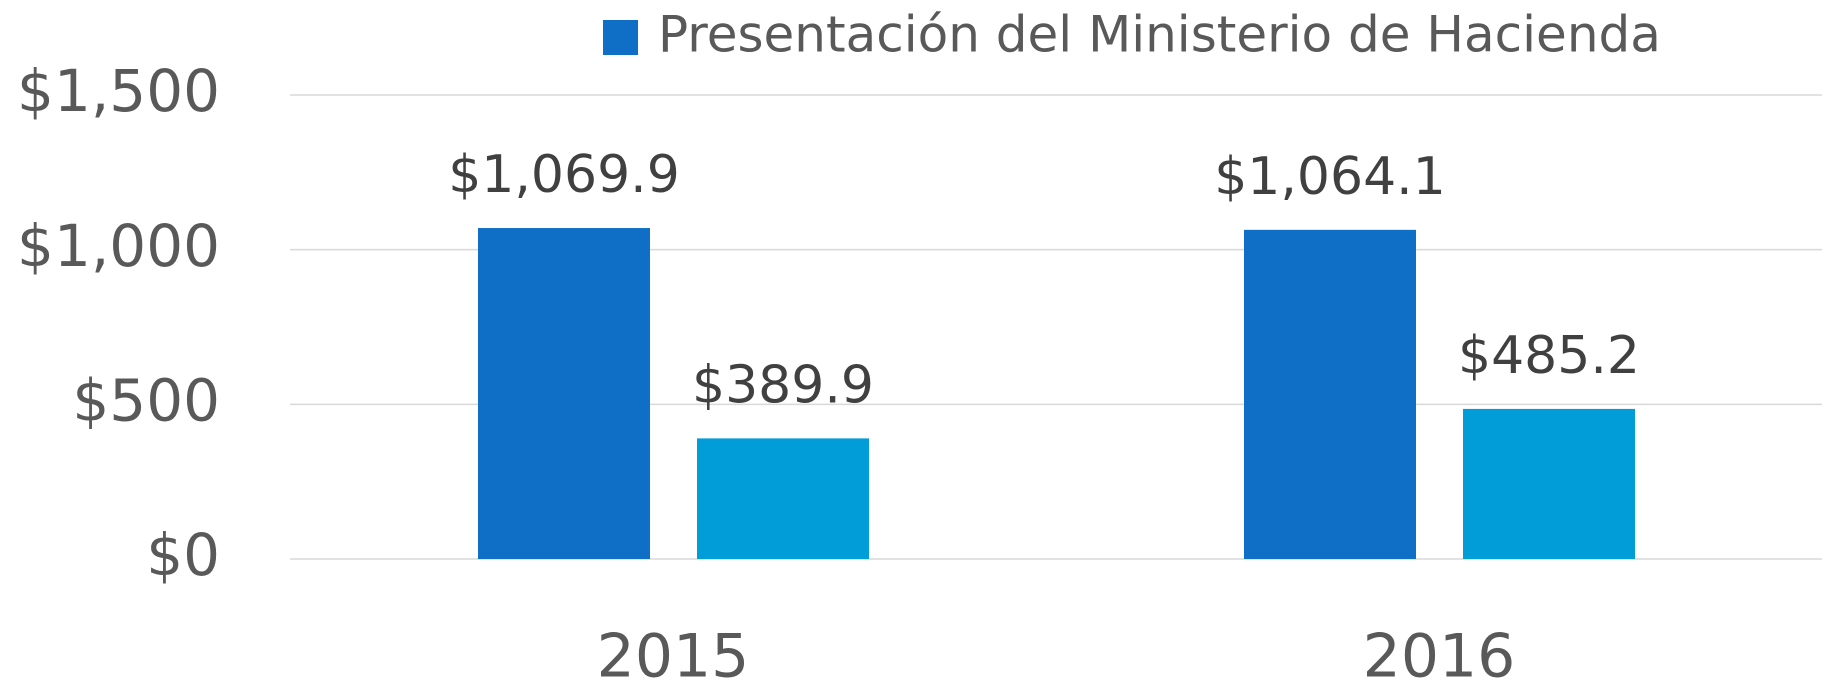  I want to click on legend-swatch, so click(620, 37).